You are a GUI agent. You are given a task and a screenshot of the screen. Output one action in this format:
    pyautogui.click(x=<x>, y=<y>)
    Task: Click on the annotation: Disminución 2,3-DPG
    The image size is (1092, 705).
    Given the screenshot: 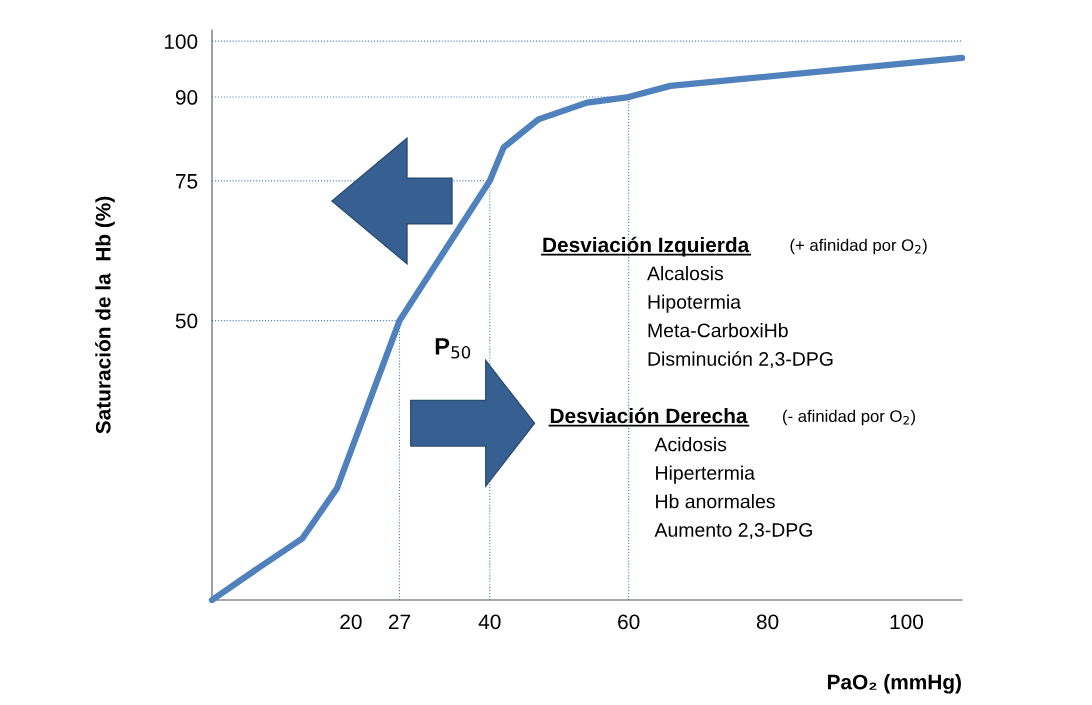 What is the action you would take?
    pyautogui.click(x=740, y=360)
    